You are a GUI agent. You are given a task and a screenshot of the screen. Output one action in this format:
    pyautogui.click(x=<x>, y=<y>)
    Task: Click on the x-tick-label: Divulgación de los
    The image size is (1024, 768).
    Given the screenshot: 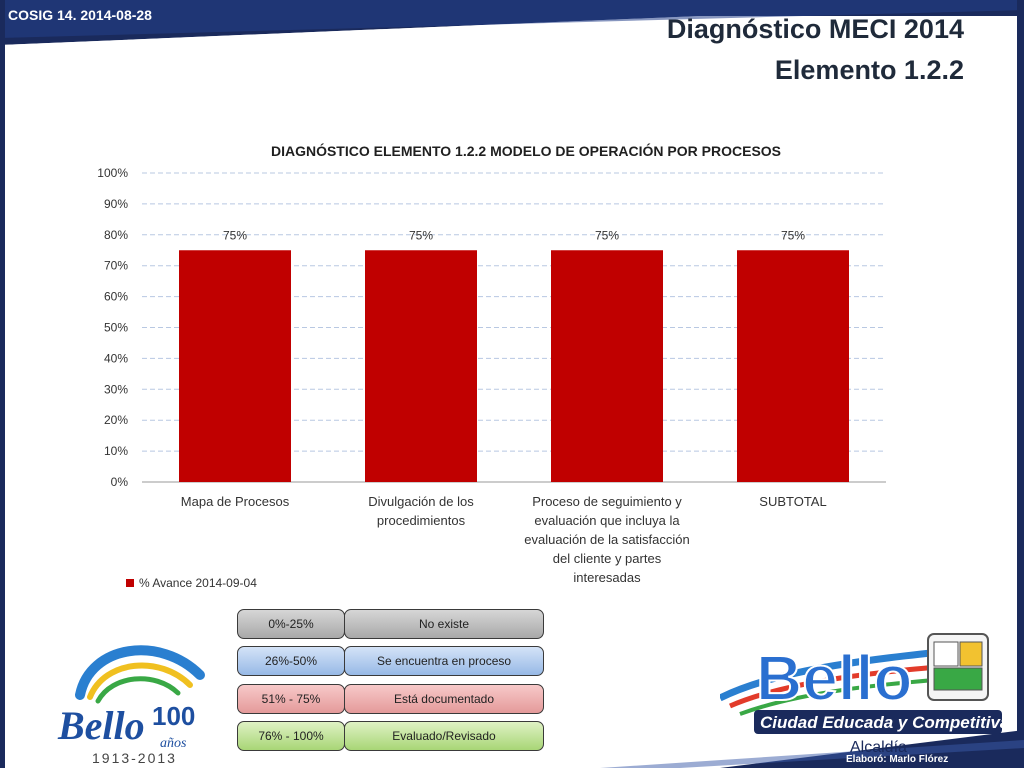 What is the action you would take?
    pyautogui.click(x=421, y=501)
    